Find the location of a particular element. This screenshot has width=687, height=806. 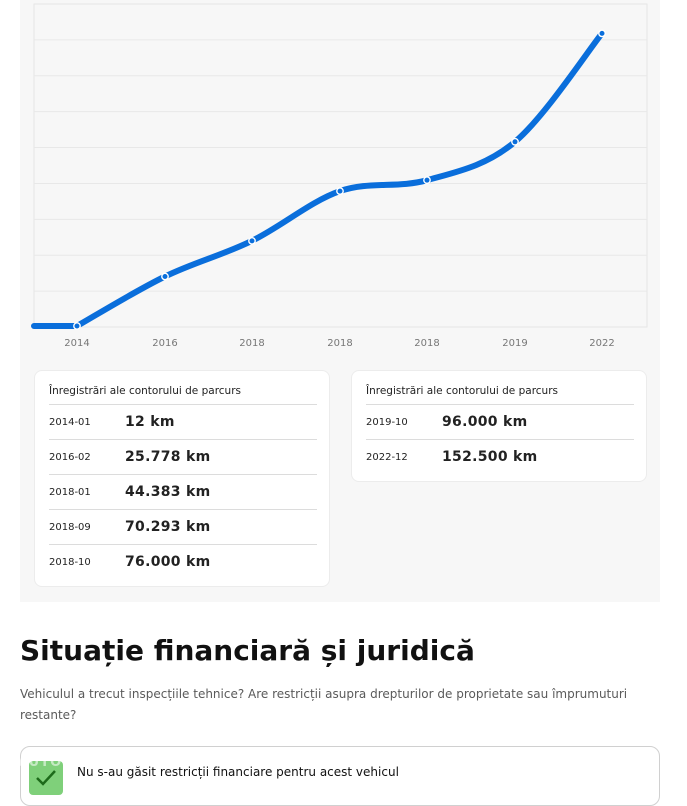

row-date: 2018-09 is located at coordinates (70, 527).